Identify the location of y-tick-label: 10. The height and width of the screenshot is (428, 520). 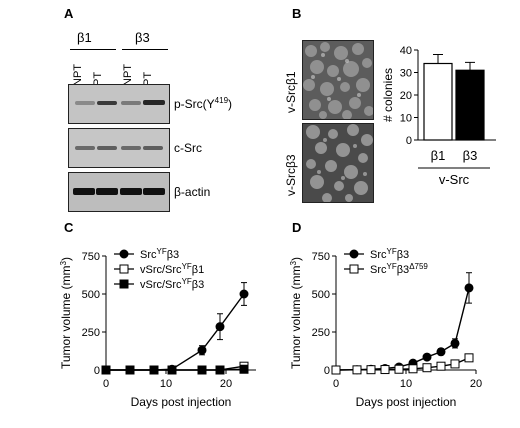
(406, 119).